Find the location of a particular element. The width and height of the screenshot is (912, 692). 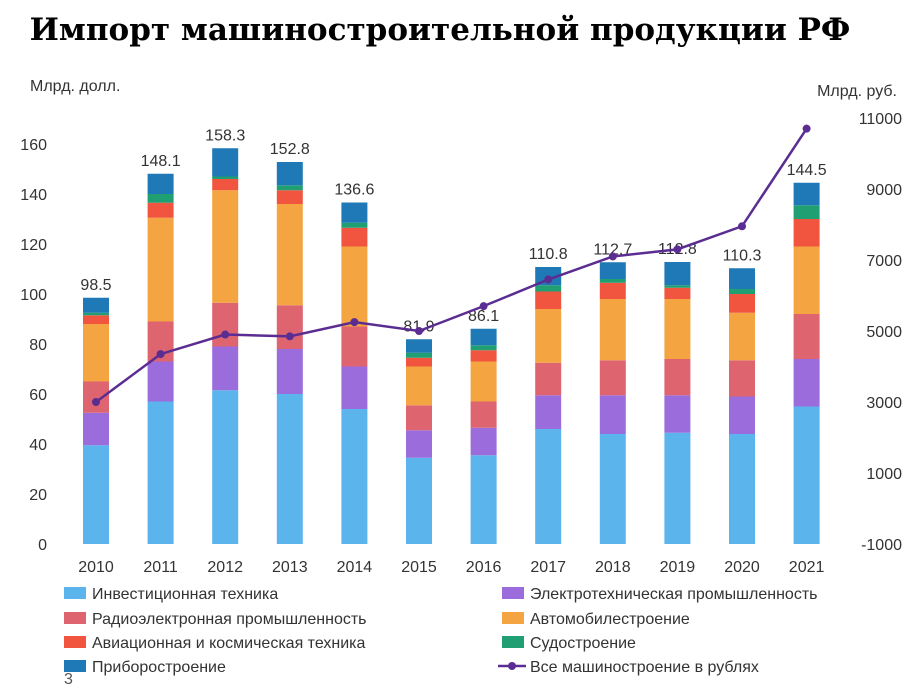

total-label: 110.3 is located at coordinates (742, 255).